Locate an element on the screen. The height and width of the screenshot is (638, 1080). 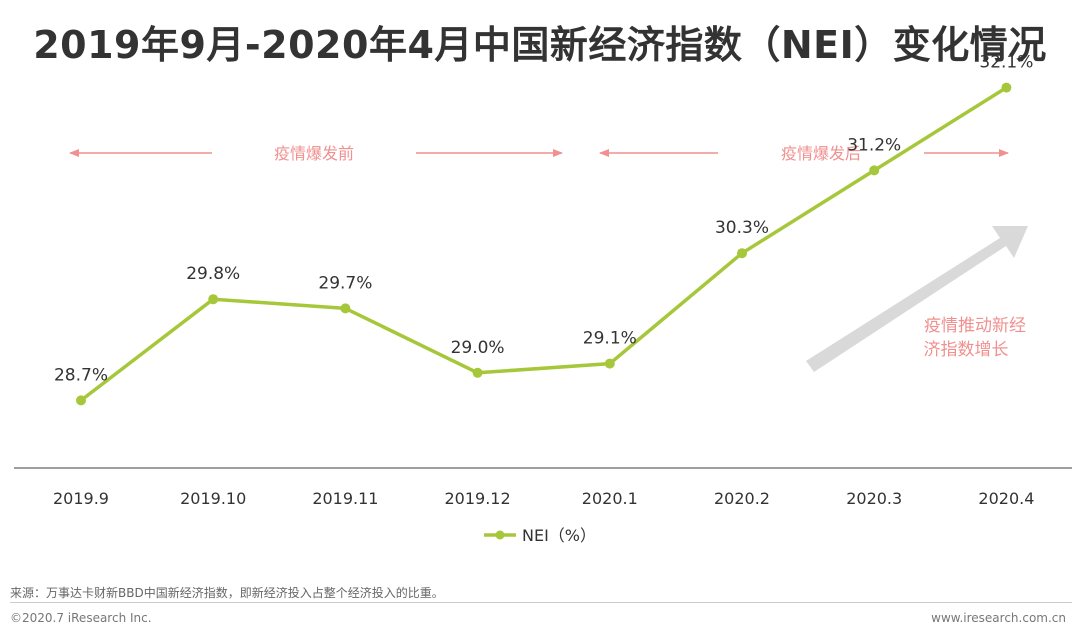
data-label: 31.2% is located at coordinates (874, 145).